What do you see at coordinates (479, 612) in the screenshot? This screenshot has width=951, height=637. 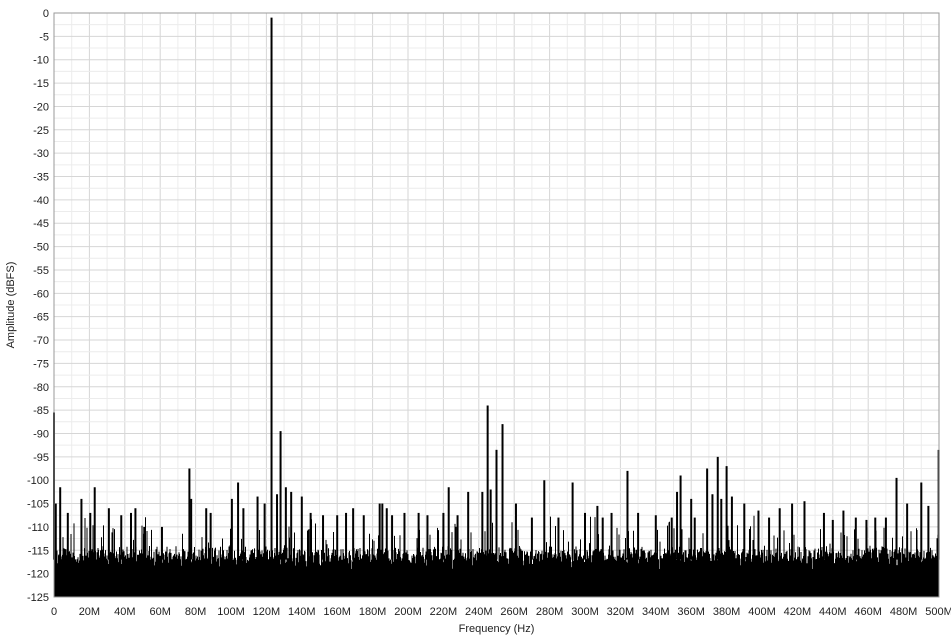 I see `x-tick-label: 240M` at bounding box center [479, 612].